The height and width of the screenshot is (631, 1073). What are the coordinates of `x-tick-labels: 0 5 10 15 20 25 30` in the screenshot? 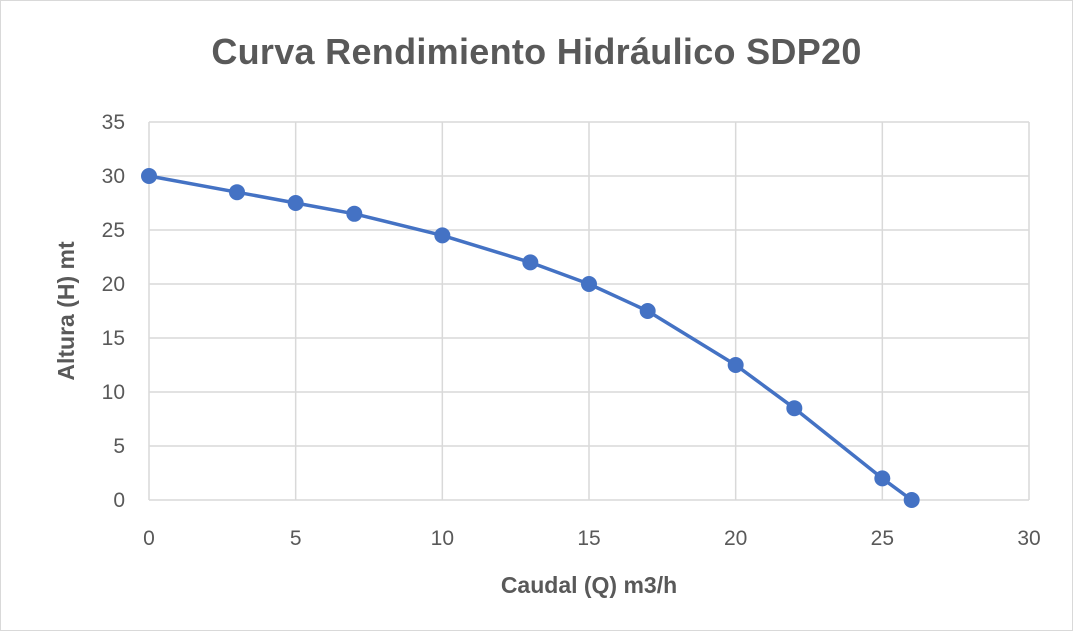 It's located at (592, 538).